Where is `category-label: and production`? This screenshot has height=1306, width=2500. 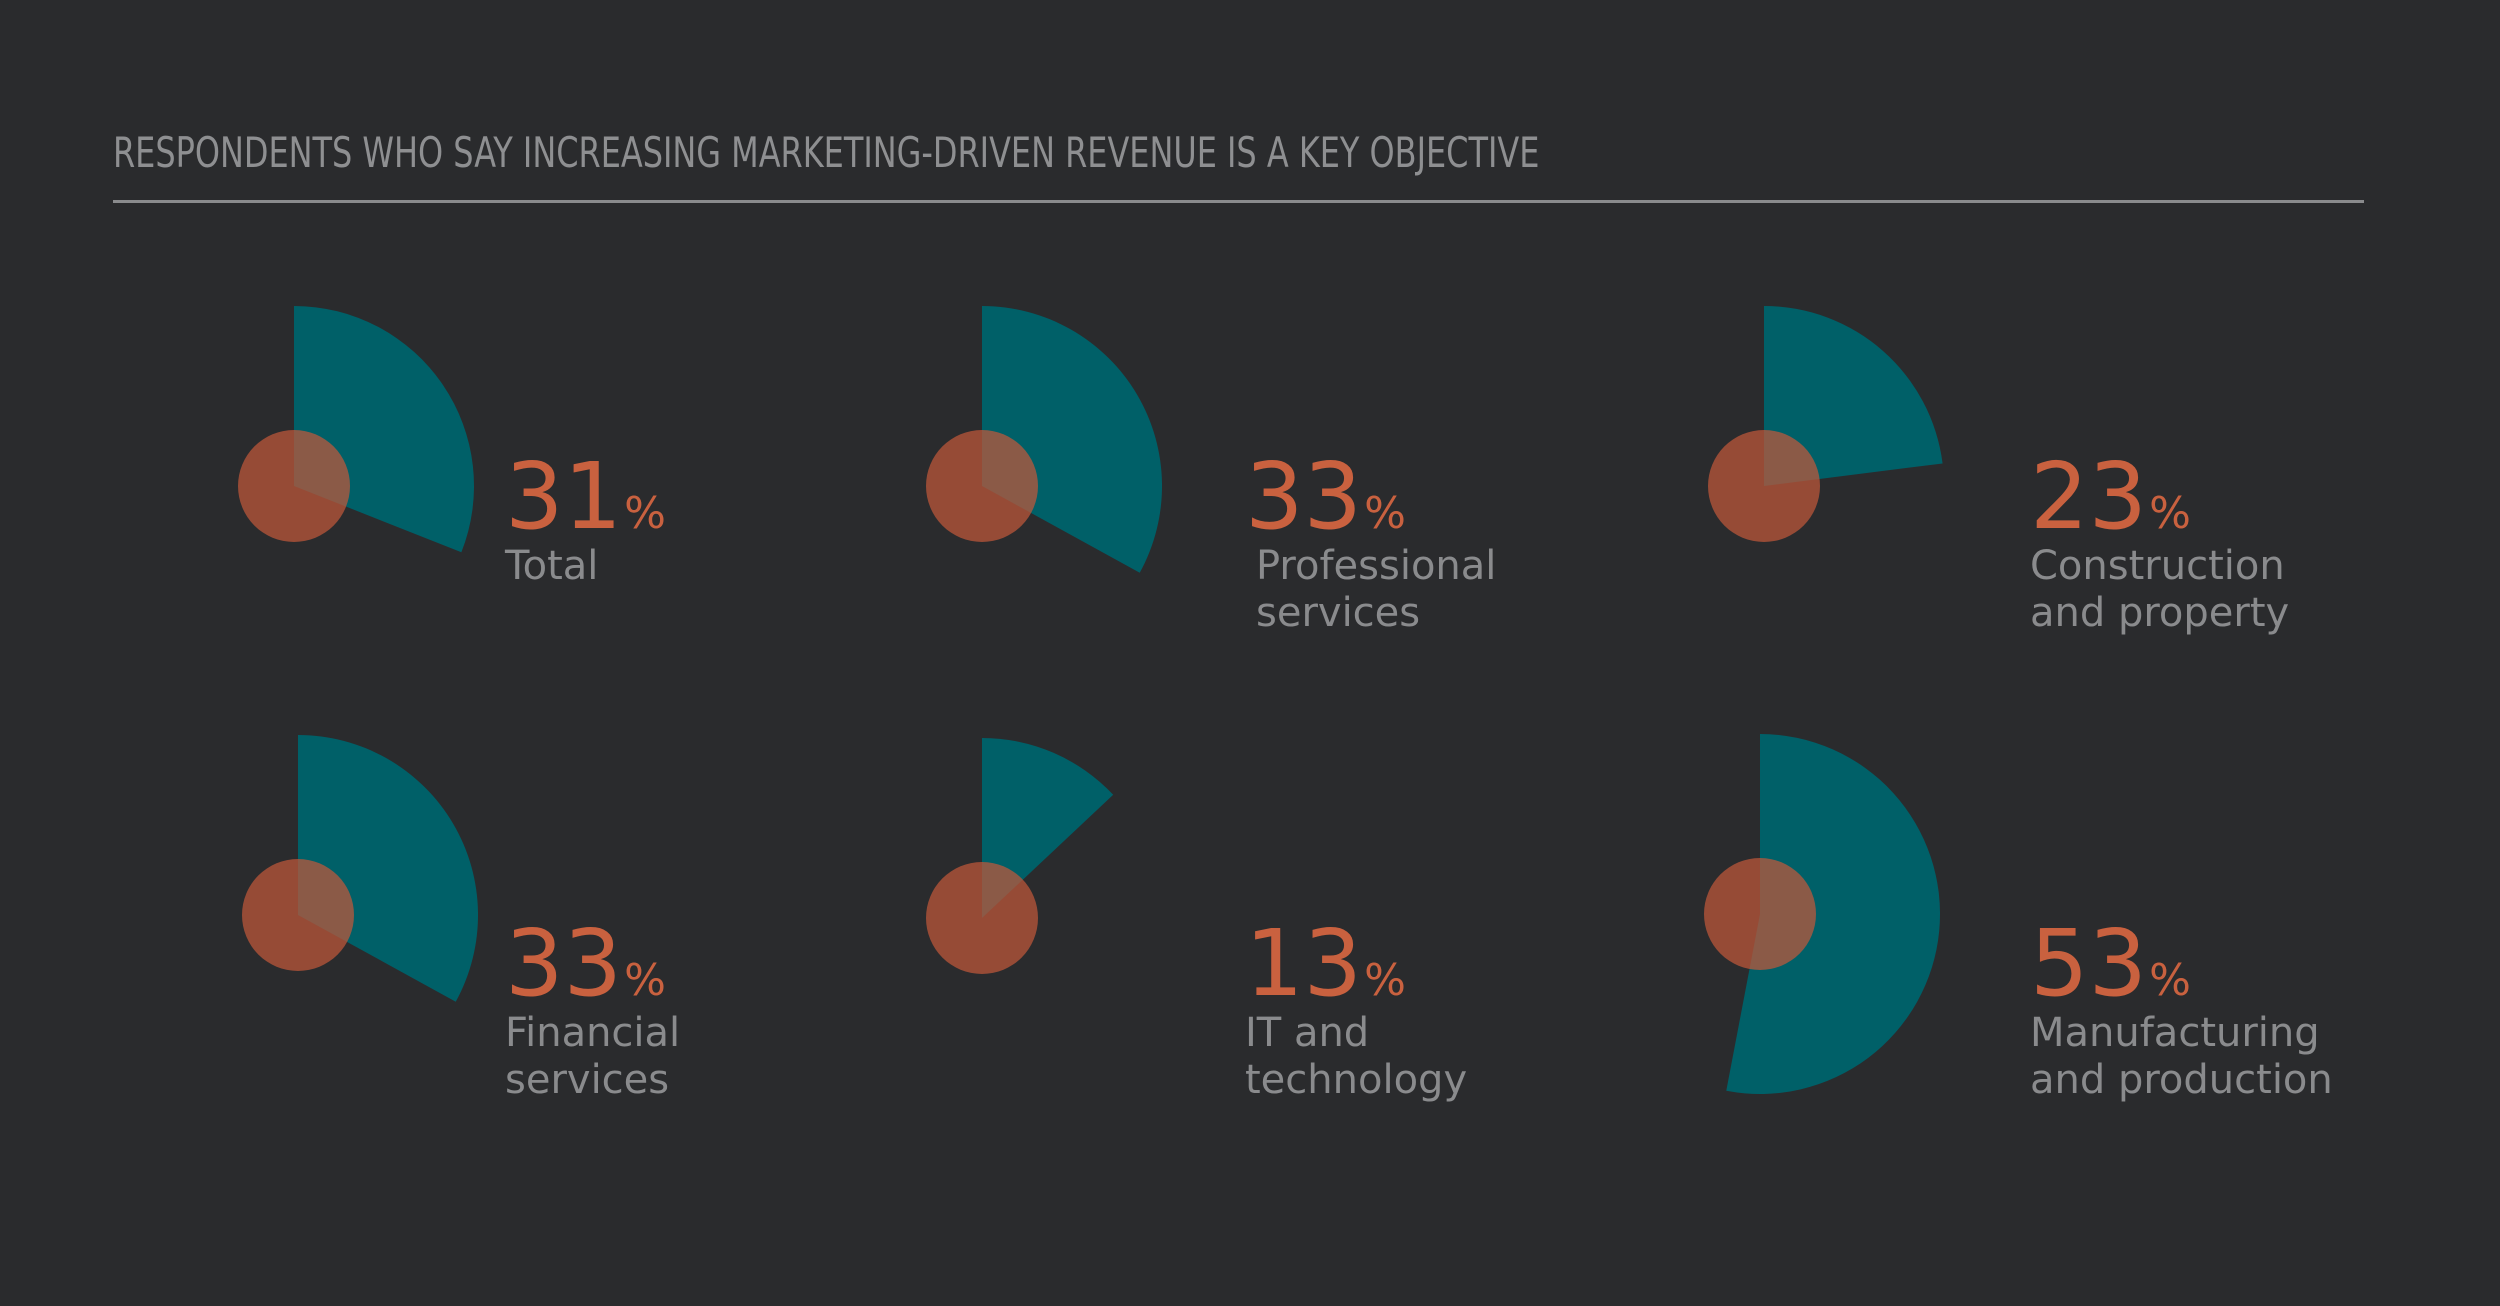 category-label: and production is located at coordinates (2181, 1080).